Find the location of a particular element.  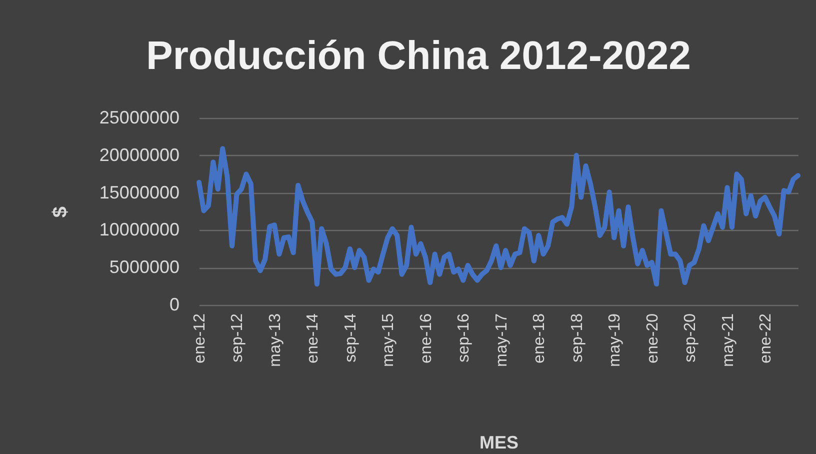

x-tick-label: ene-16 is located at coordinates (426, 338).